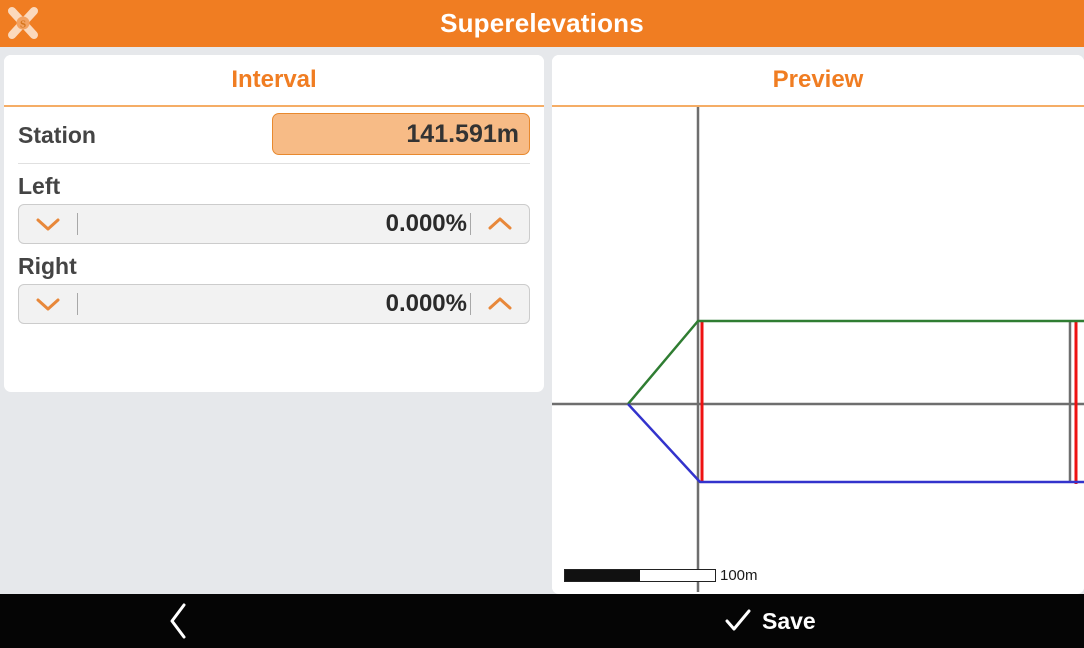 The image size is (1084, 648). I want to click on preview-panel-header: Preview, so click(818, 81).